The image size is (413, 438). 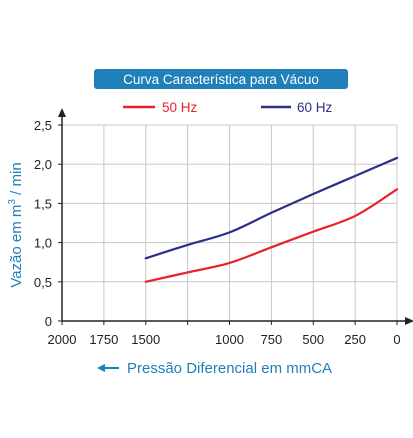 I want to click on x-tick-label-7: 0, so click(x=396, y=339).